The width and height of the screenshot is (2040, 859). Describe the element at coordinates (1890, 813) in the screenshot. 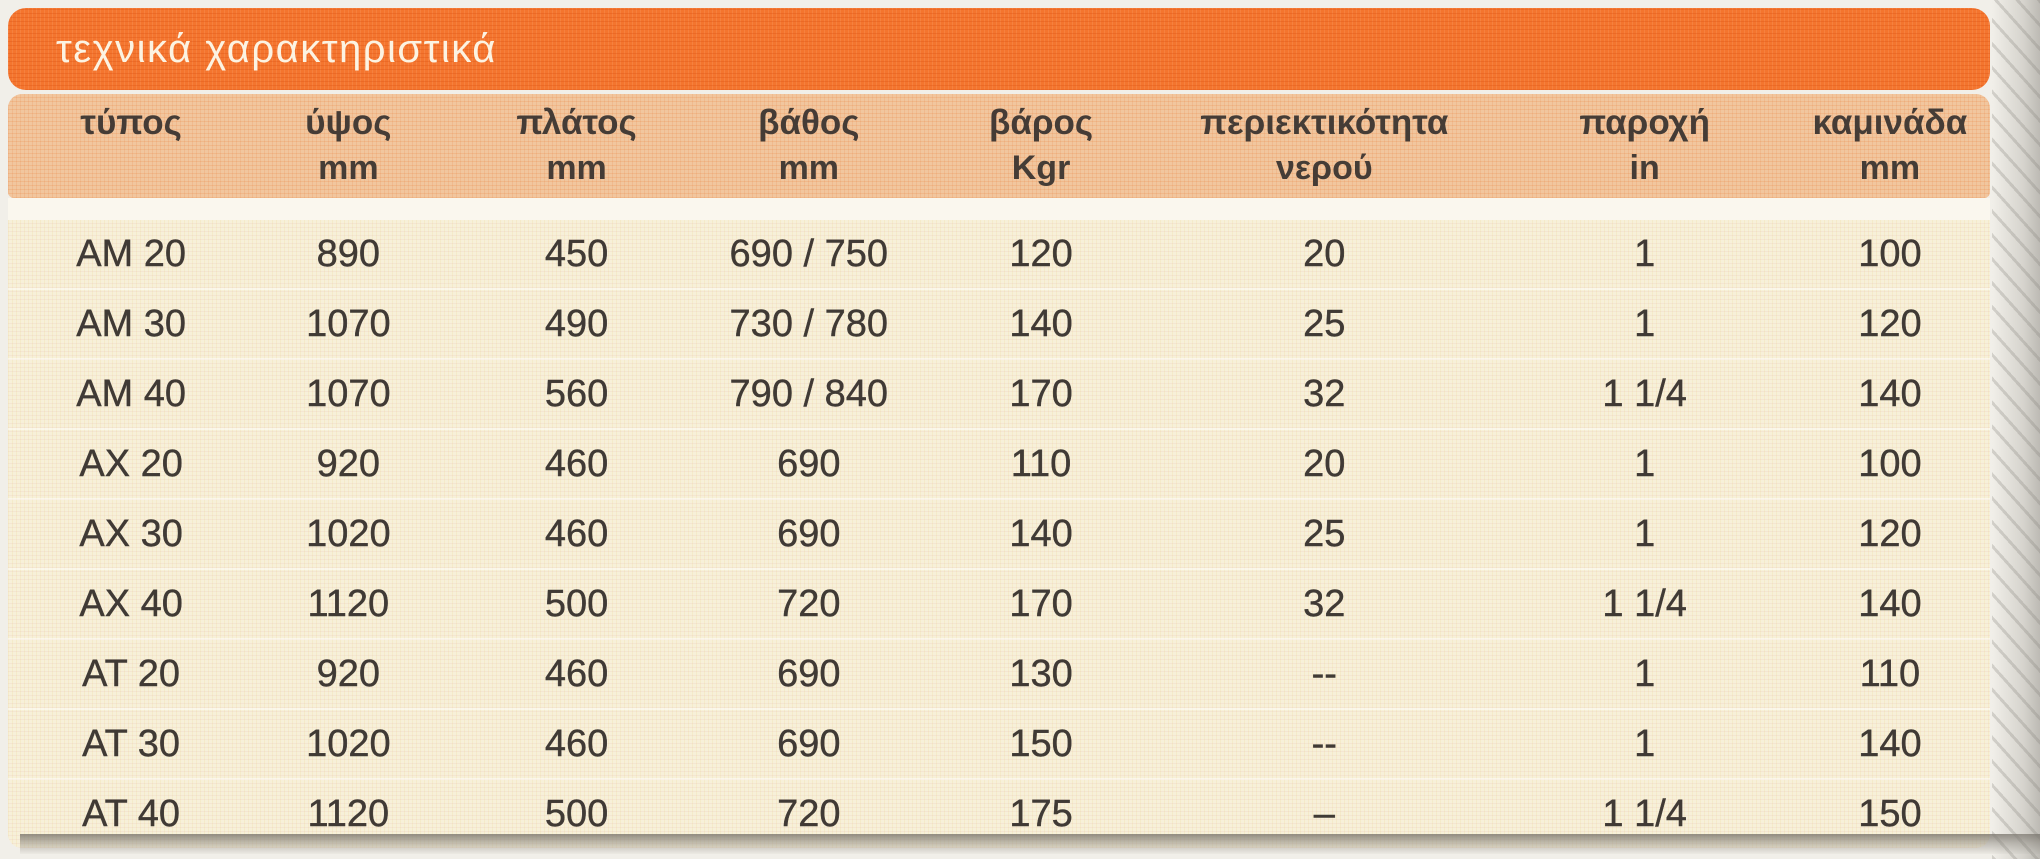

I see `cell-chimney: 150` at that location.